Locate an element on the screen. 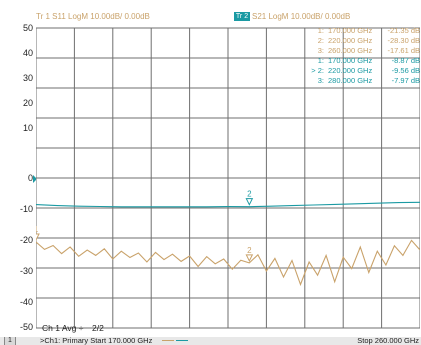  marker-frequency: 260.000 GHz is located at coordinates (350, 50).